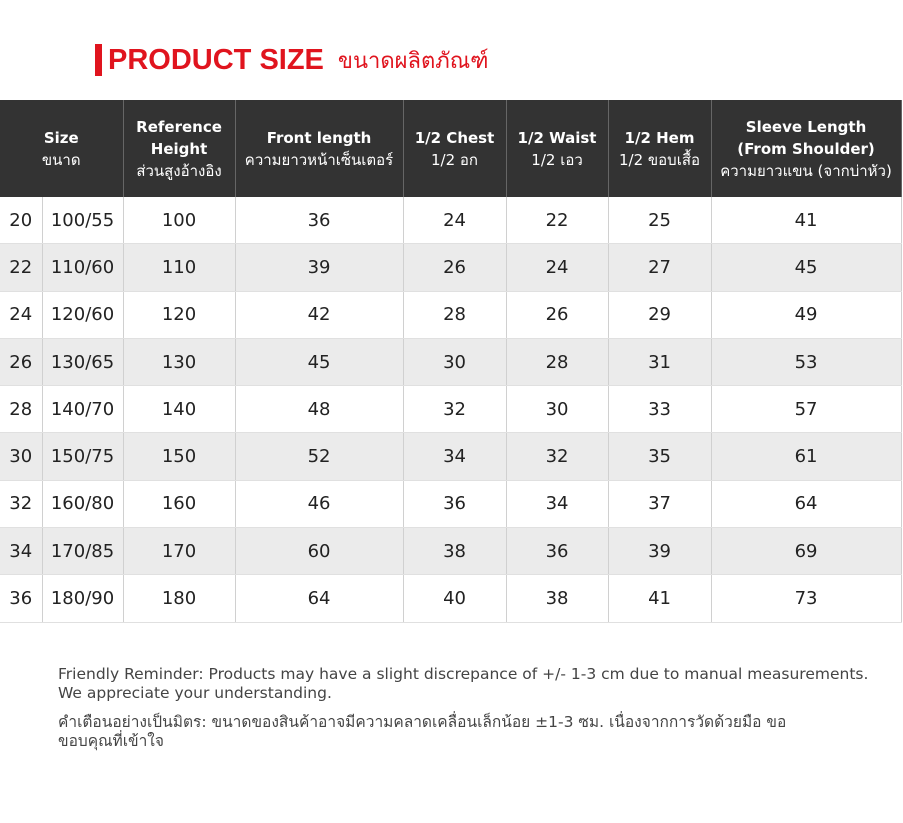 The image size is (903, 823). What do you see at coordinates (806, 126) in the screenshot?
I see `header-en: Sleeve Length` at bounding box center [806, 126].